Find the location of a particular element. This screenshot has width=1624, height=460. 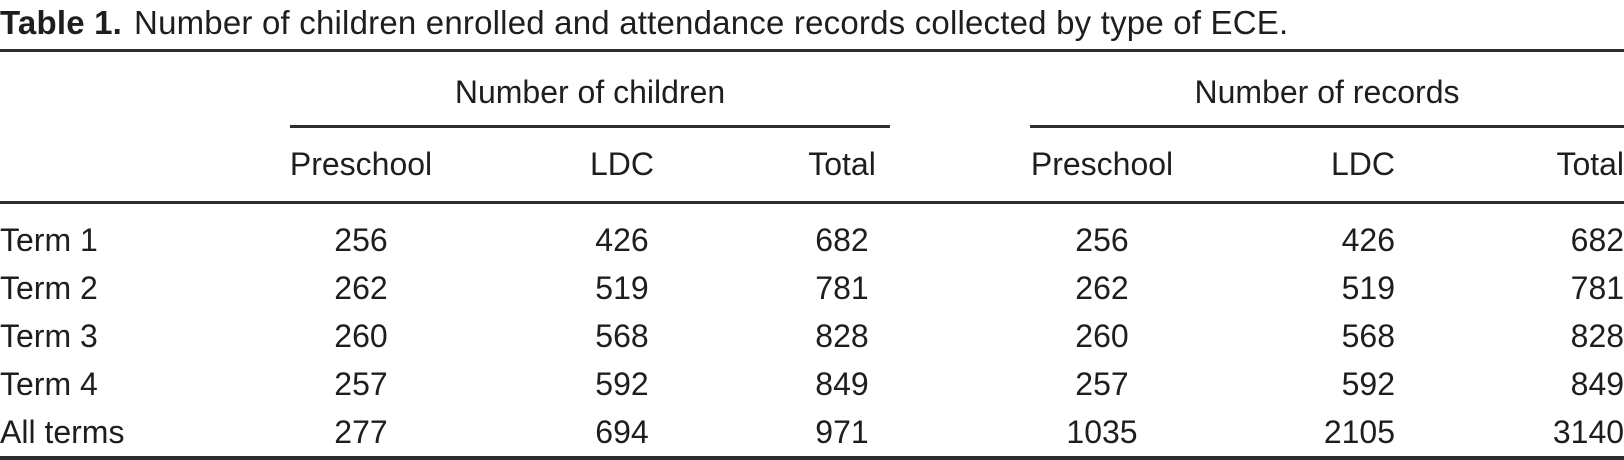

row-label: All terms is located at coordinates (62, 431).